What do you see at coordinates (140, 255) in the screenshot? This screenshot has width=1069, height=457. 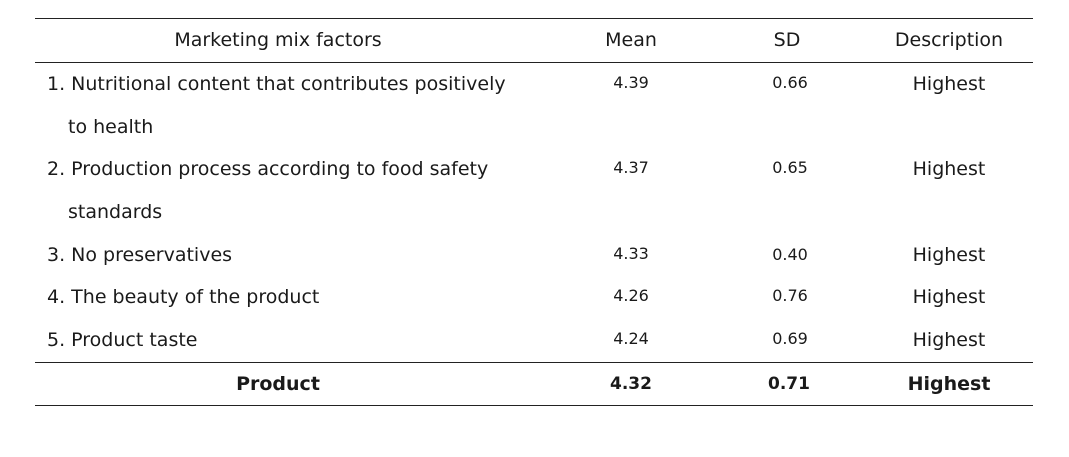 I see `factor-label: 3. No preservatives` at bounding box center [140, 255].